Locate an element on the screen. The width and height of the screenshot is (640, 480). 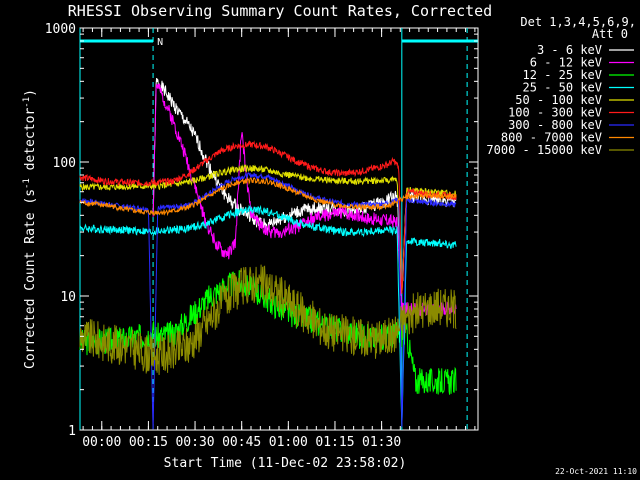
legend-header-detectors: Det 1,3,4,5,6,9, is located at coordinates (578, 22).